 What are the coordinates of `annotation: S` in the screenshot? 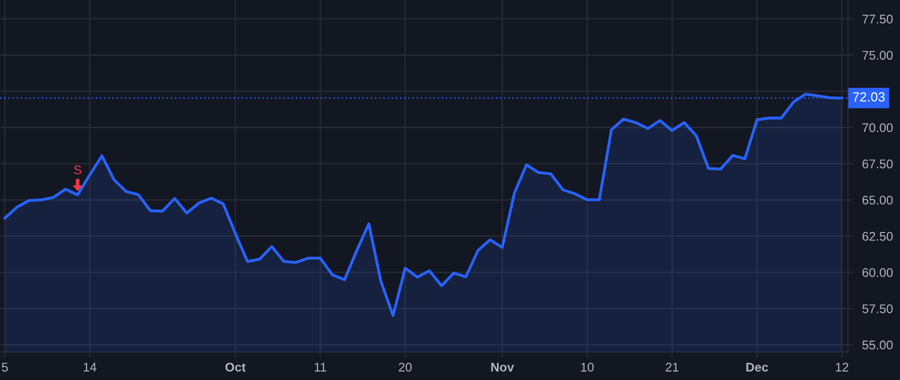 It's located at (78, 169).